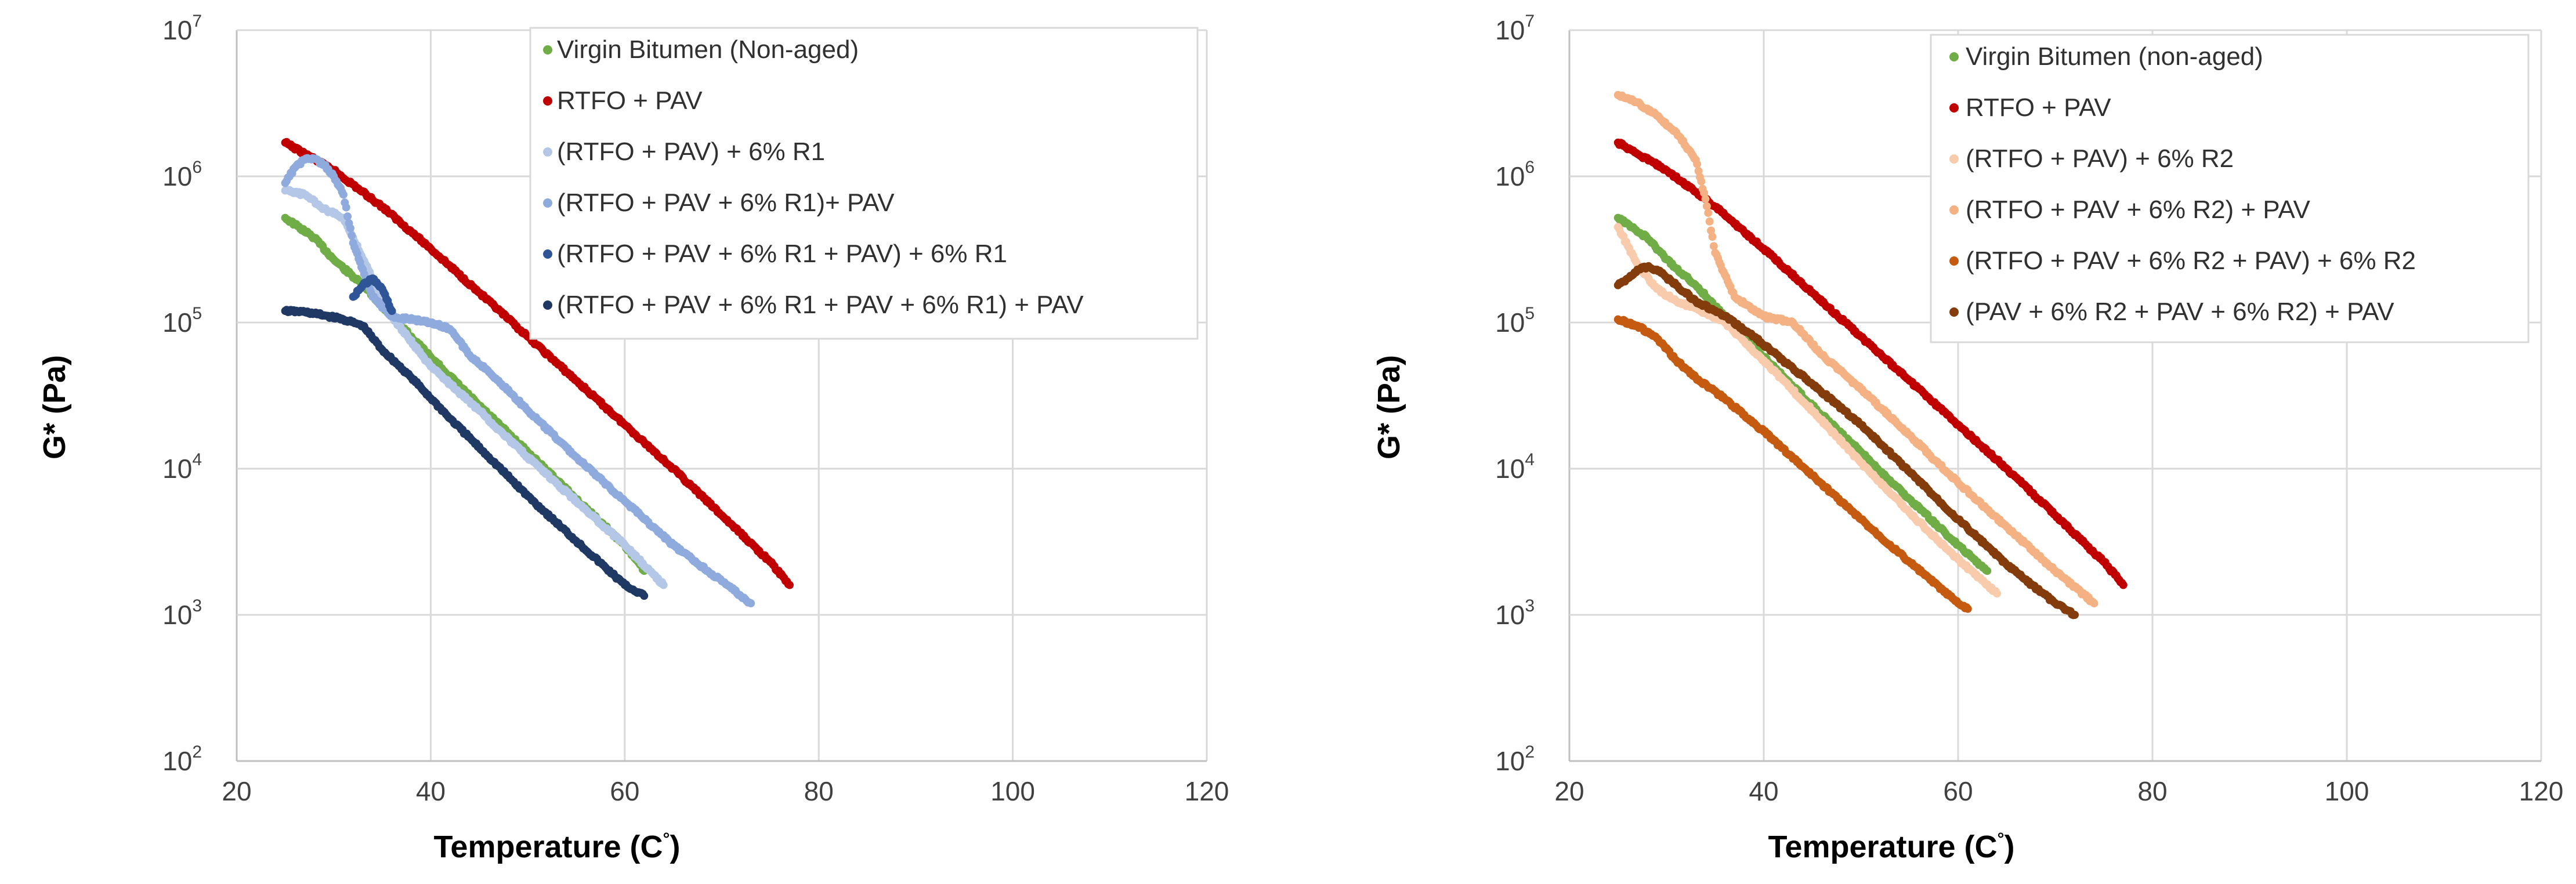 Image resolution: width=2576 pixels, height=884 pixels. I want to click on chart-right-x-tick-label: 40, so click(1763, 791).